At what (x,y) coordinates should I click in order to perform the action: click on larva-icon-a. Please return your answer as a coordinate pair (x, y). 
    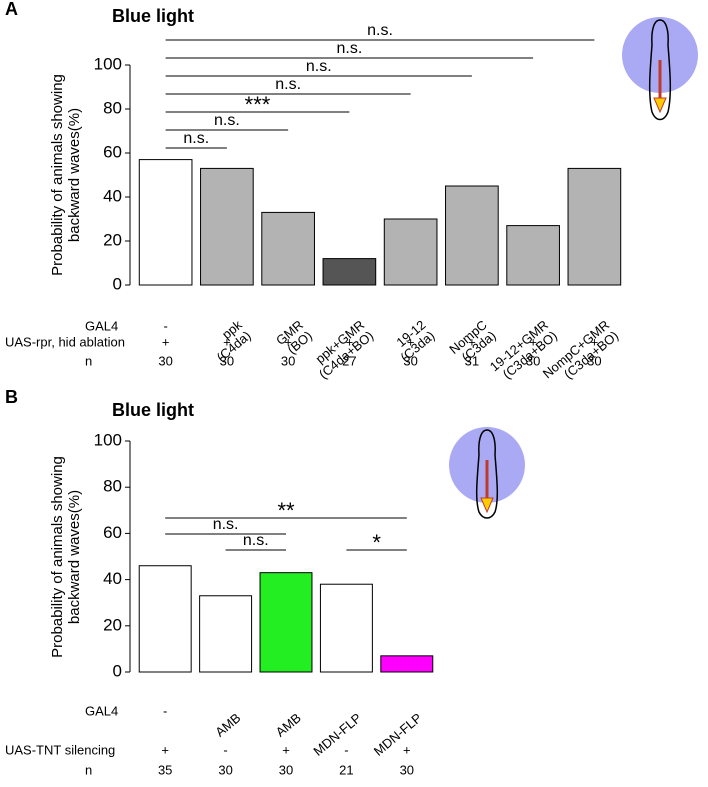
    Looking at the image, I should click on (660, 69).